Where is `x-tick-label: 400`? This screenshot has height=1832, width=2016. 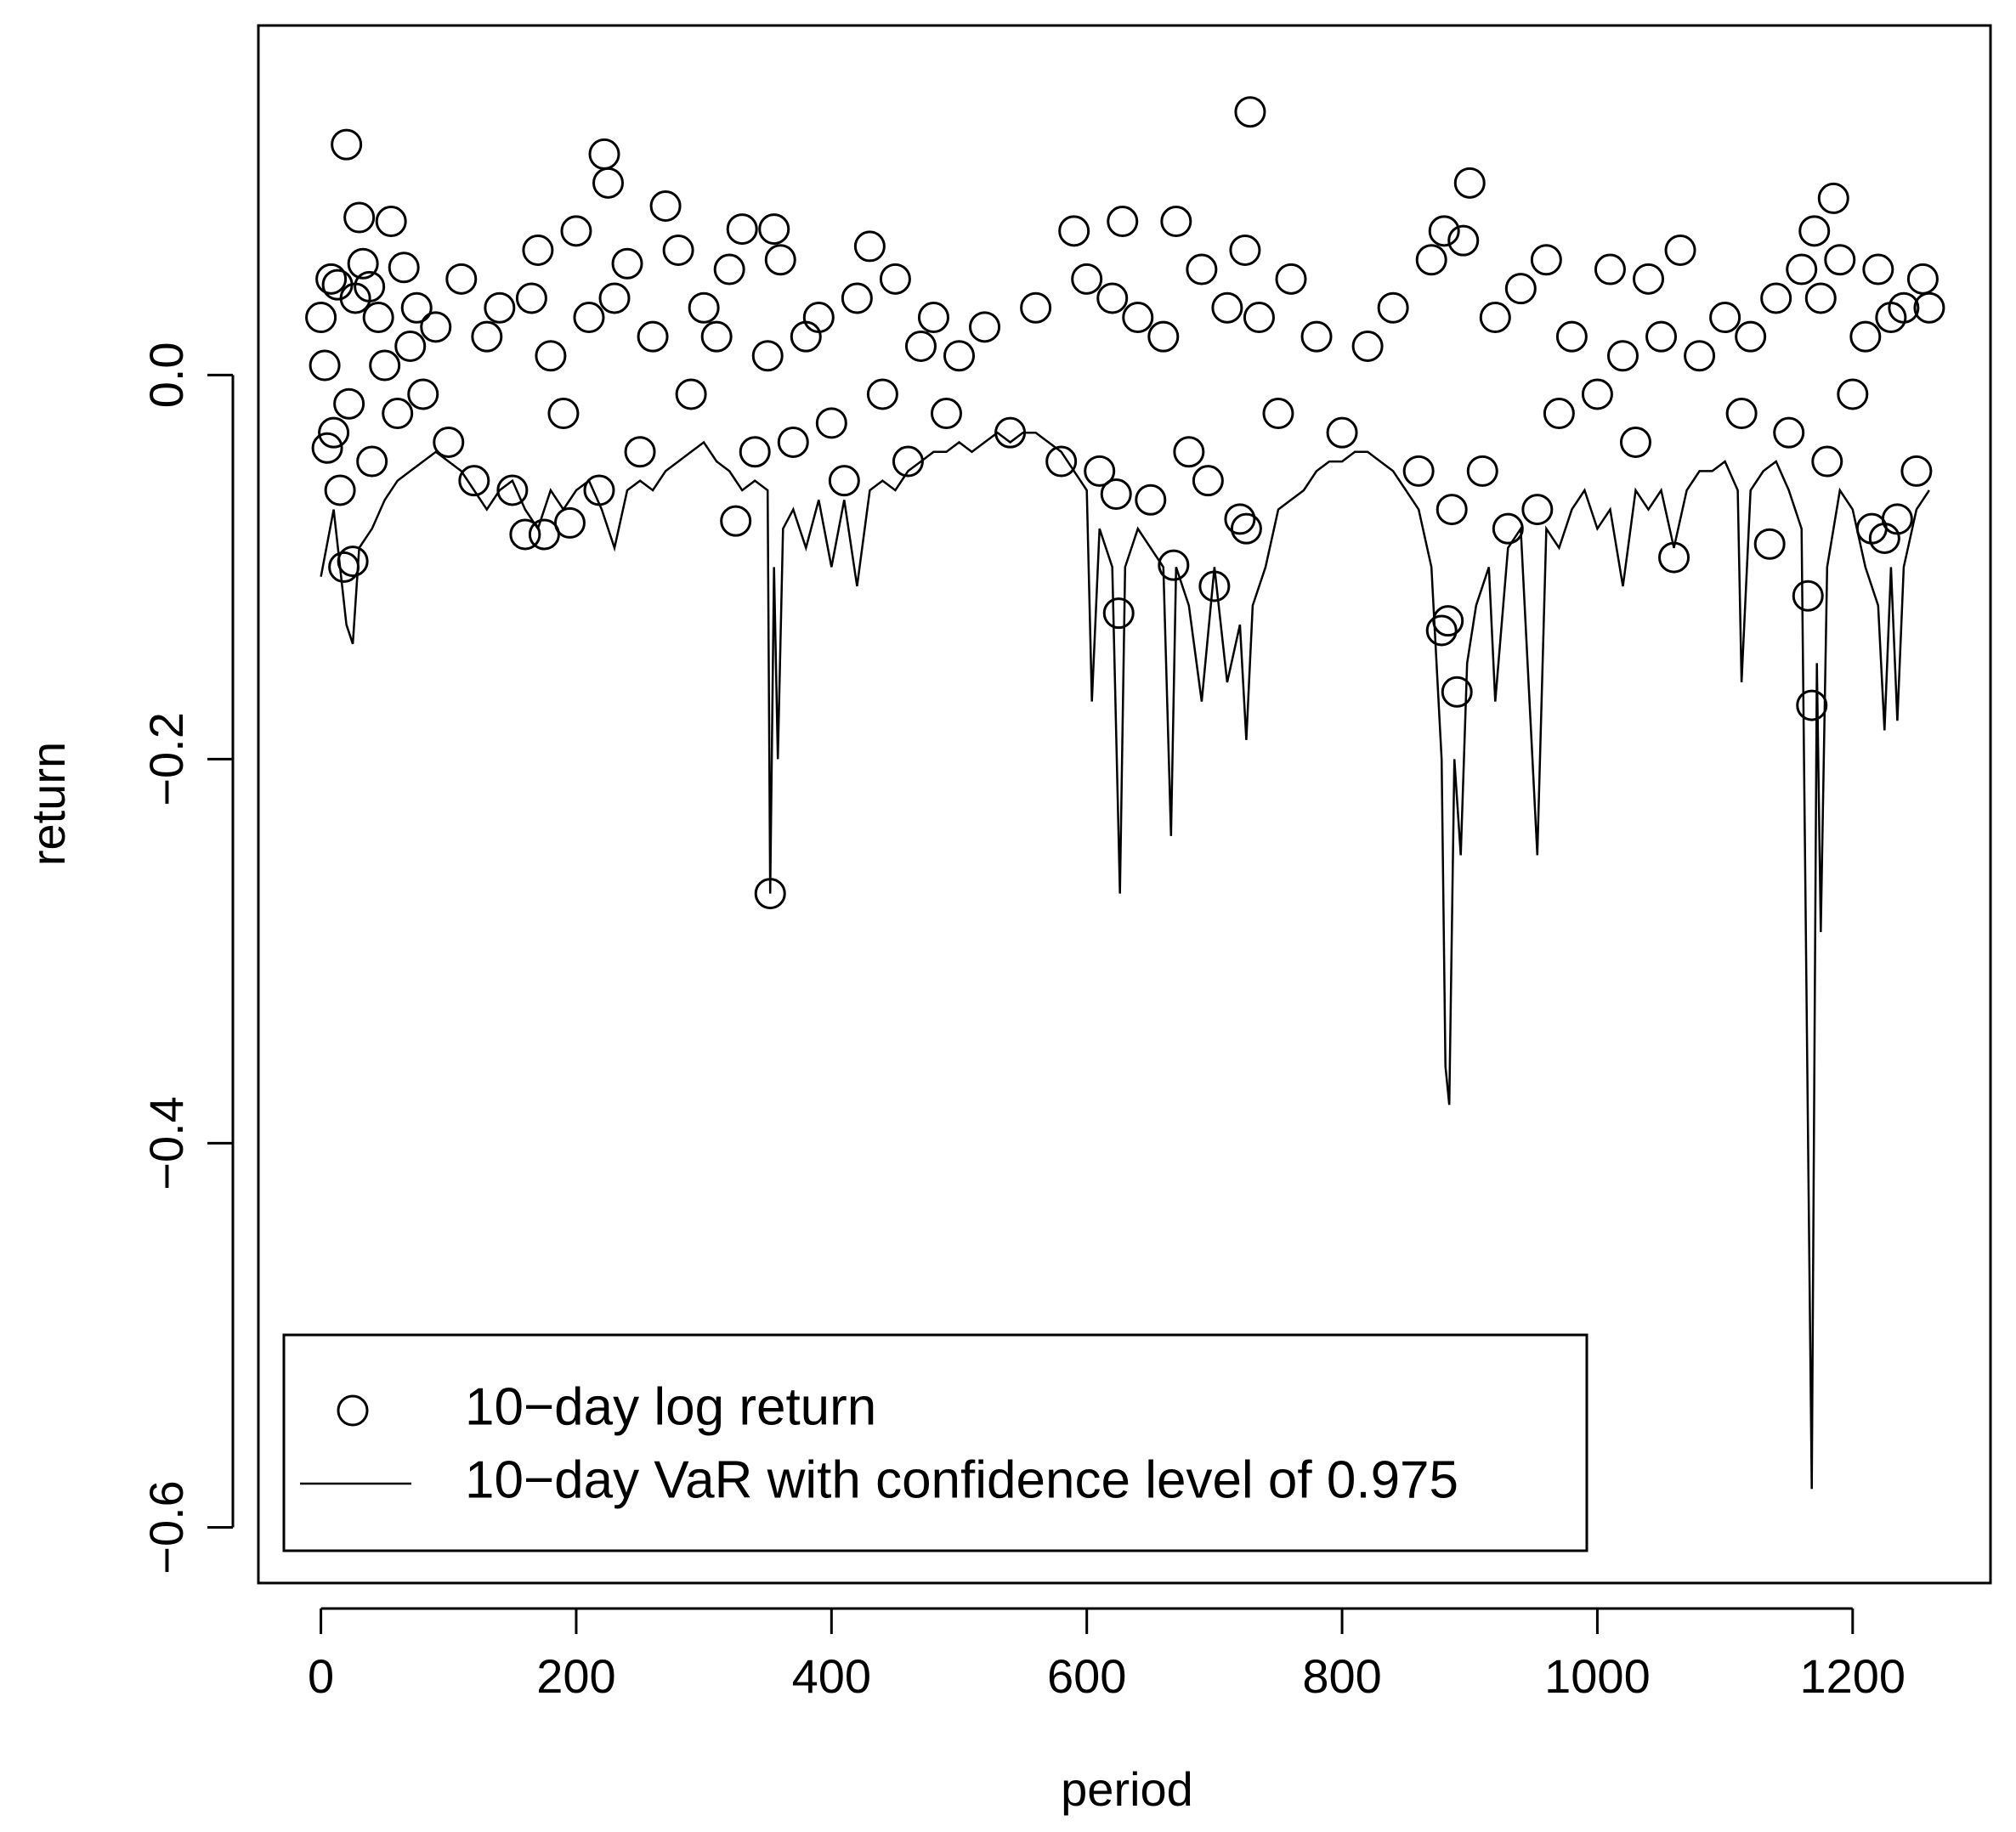
x-tick-label: 400 is located at coordinates (831, 1676).